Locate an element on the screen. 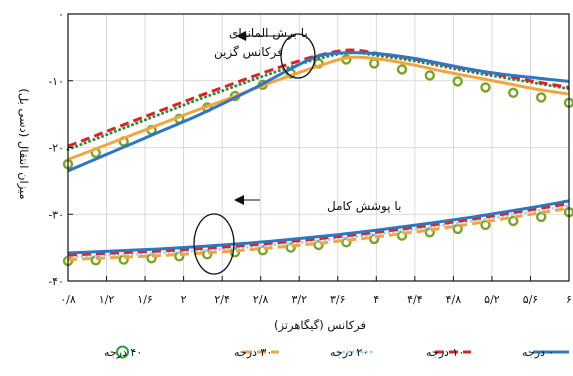 This screenshot has height=376, width=573. x-tick-label: ۲ is located at coordinates (184, 299).